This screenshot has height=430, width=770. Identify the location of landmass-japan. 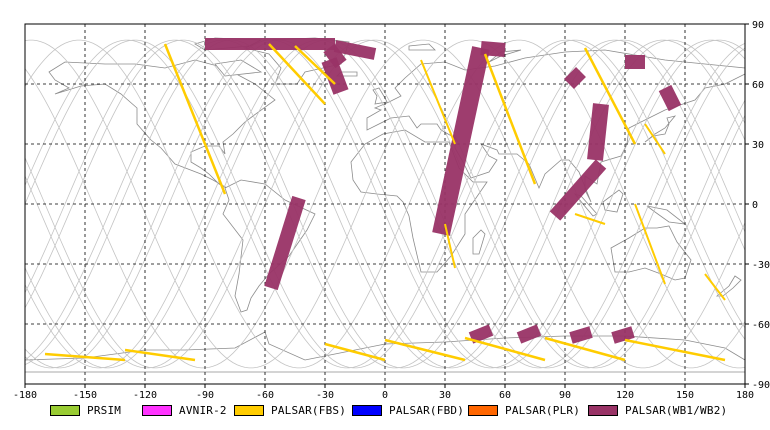
(660, 129).